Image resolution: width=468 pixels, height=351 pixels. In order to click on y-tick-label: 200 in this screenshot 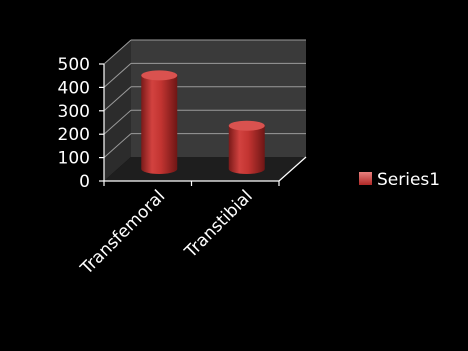, I will do `click(74, 135)`.